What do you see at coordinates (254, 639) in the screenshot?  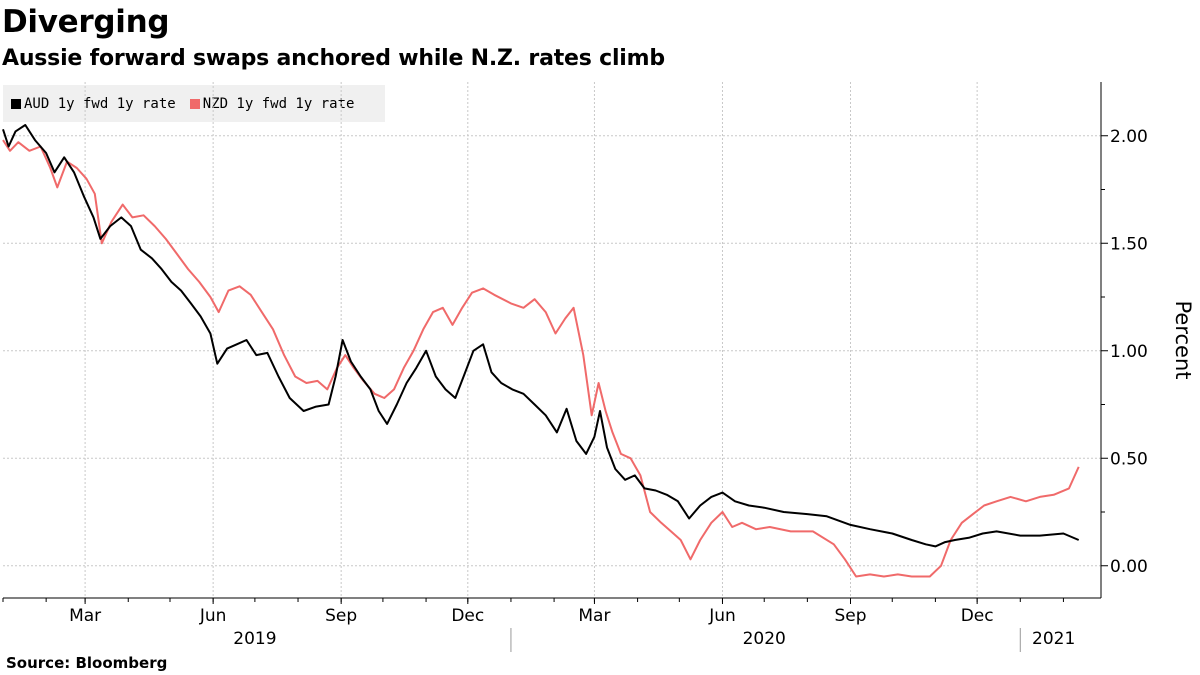 I see `year-label: 2019` at bounding box center [254, 639].